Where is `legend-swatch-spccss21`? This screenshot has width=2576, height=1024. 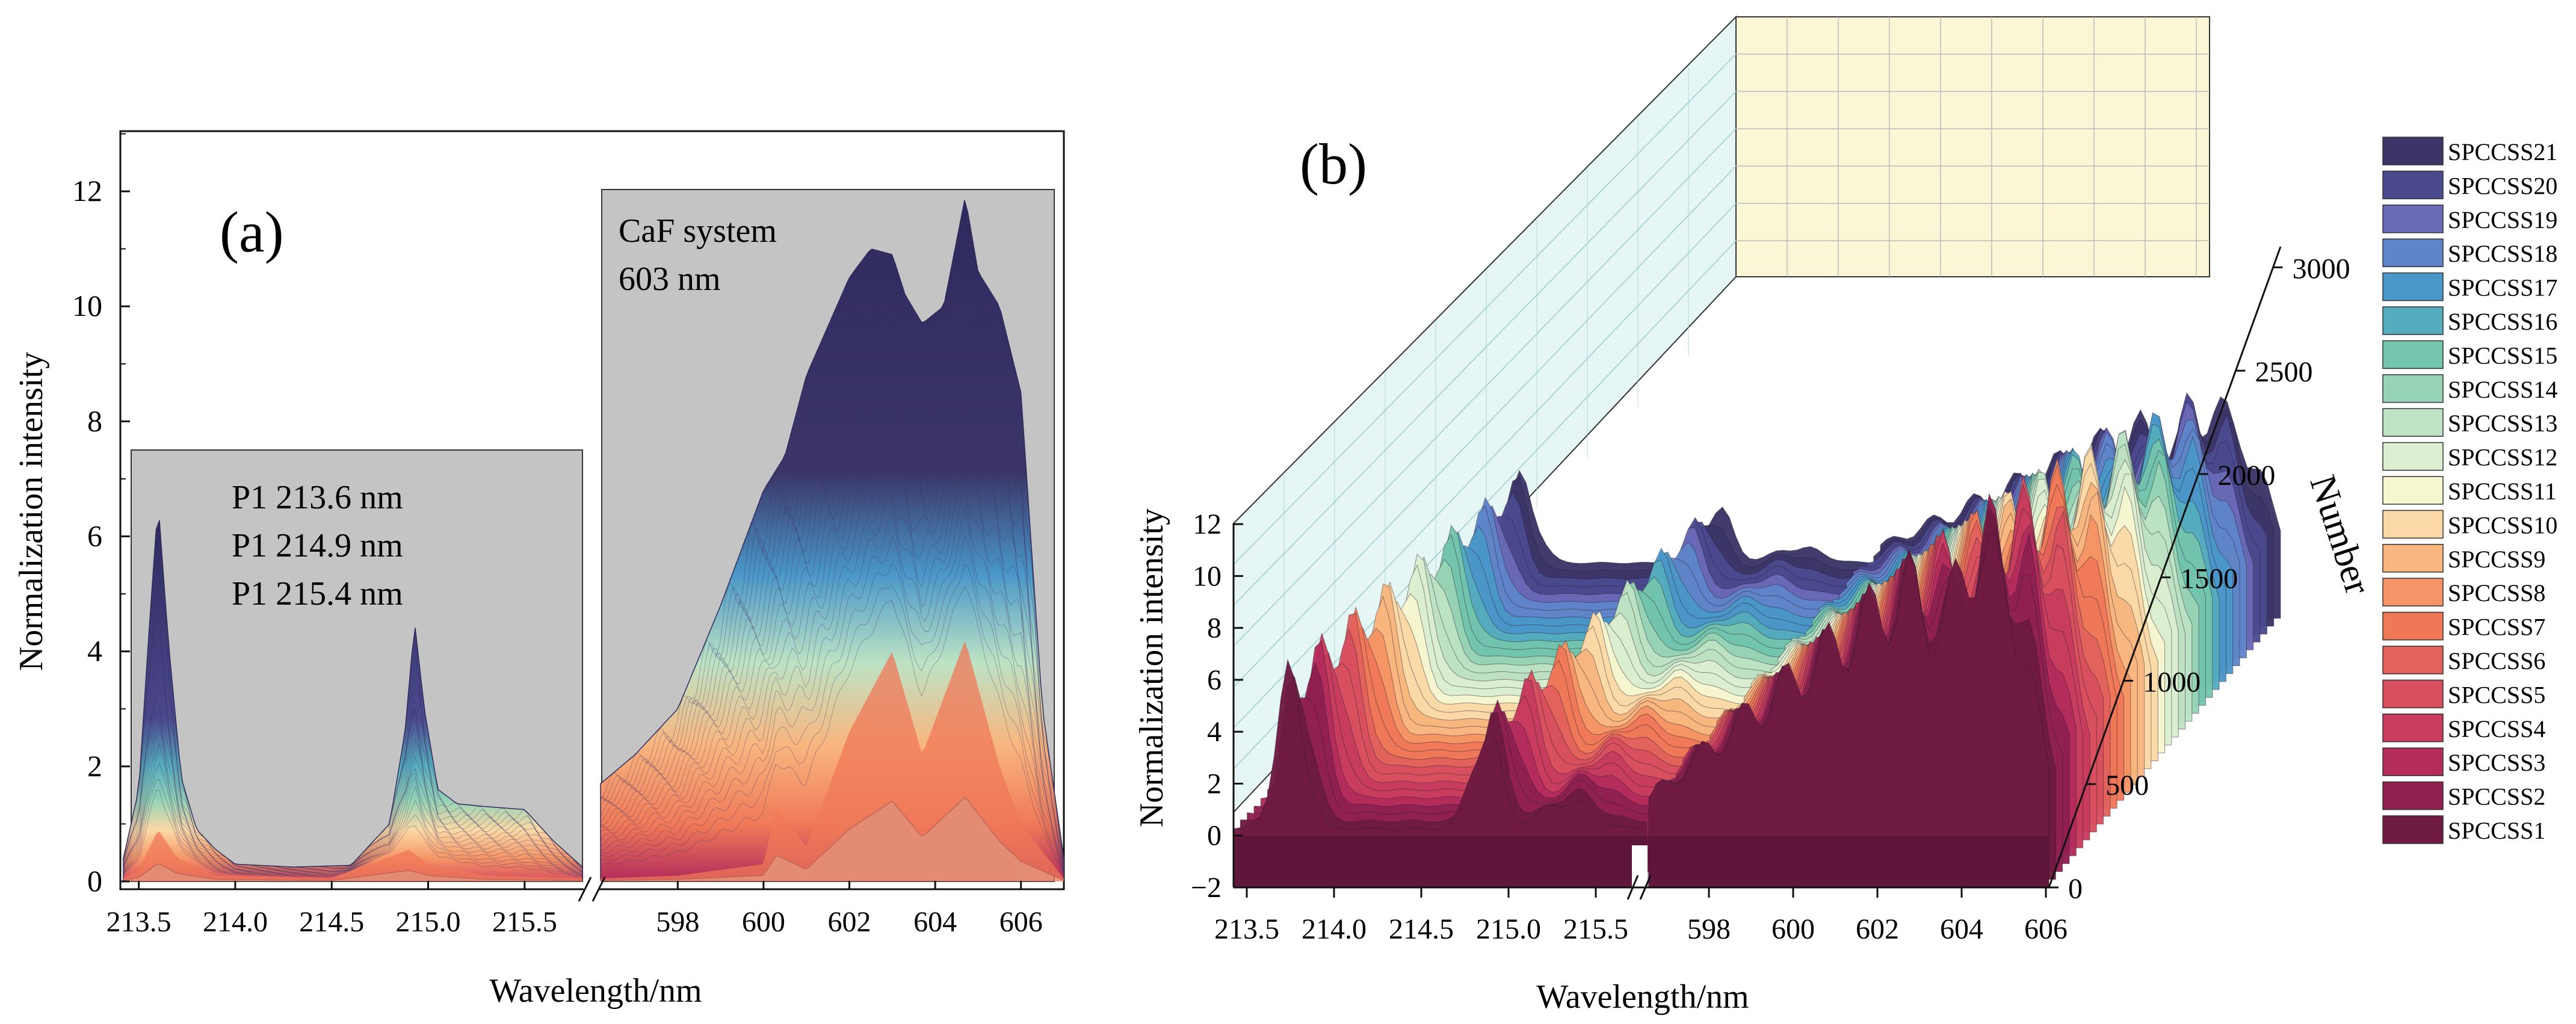
legend-swatch-spccss21 is located at coordinates (2413, 151).